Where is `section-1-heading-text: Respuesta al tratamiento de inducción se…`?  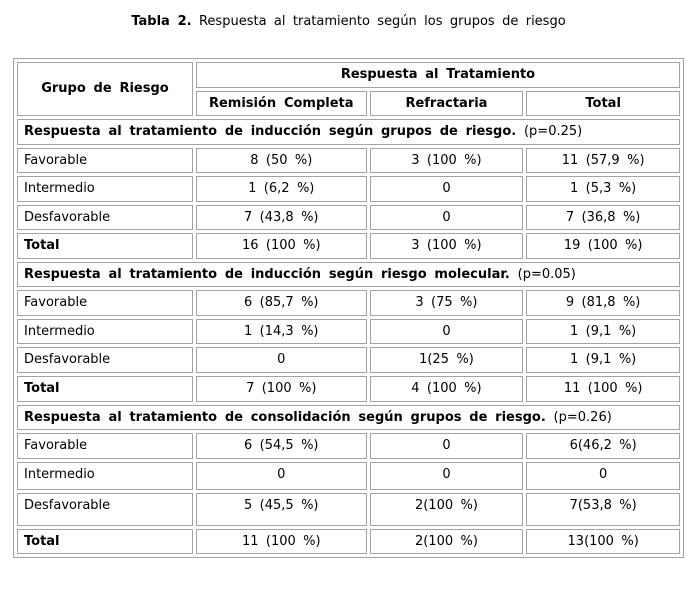
section-1-heading-text: Respuesta al tratamiento de inducción se… is located at coordinates (270, 132).